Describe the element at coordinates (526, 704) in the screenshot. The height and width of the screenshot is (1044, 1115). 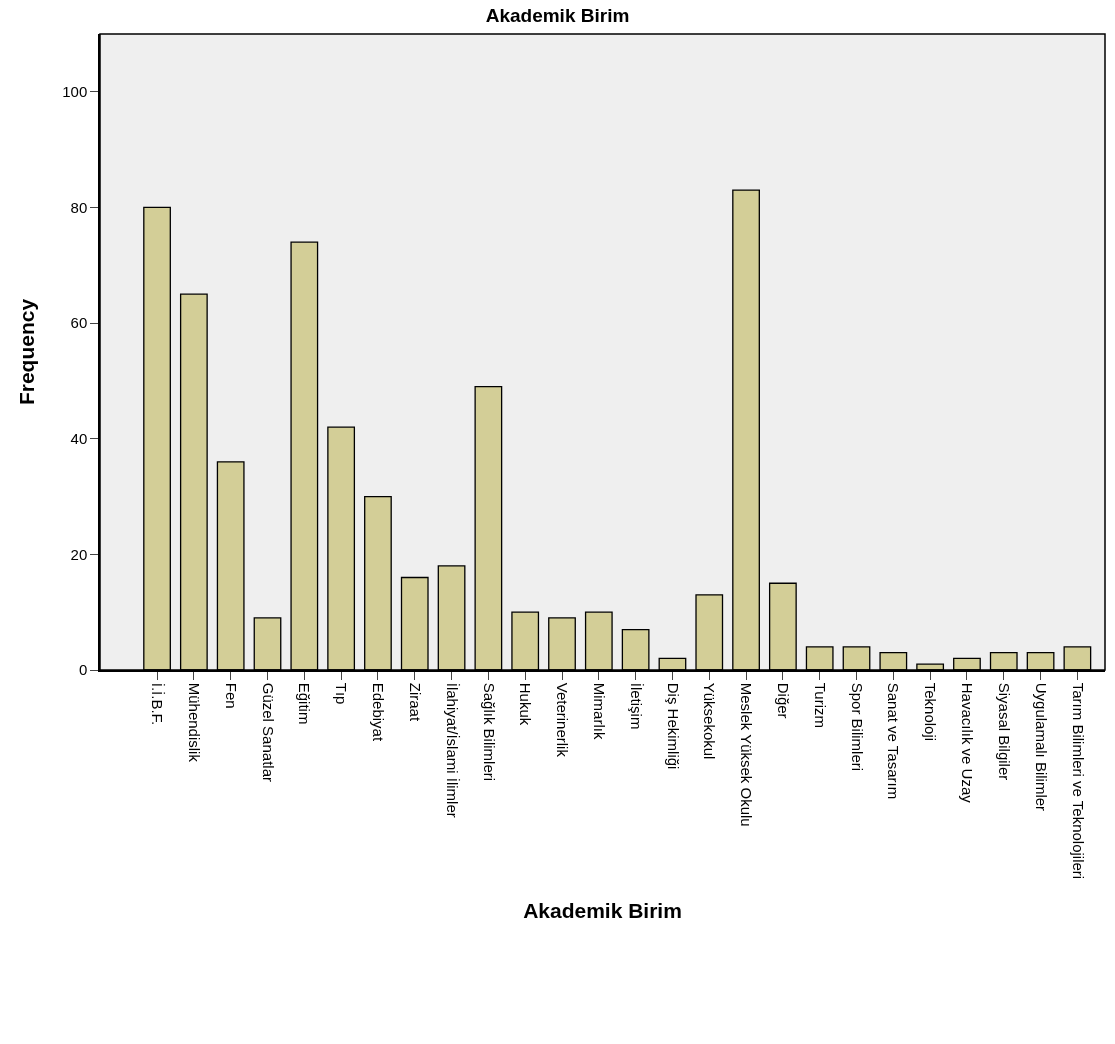
I see `x-tick-label: Hukuk` at that location.